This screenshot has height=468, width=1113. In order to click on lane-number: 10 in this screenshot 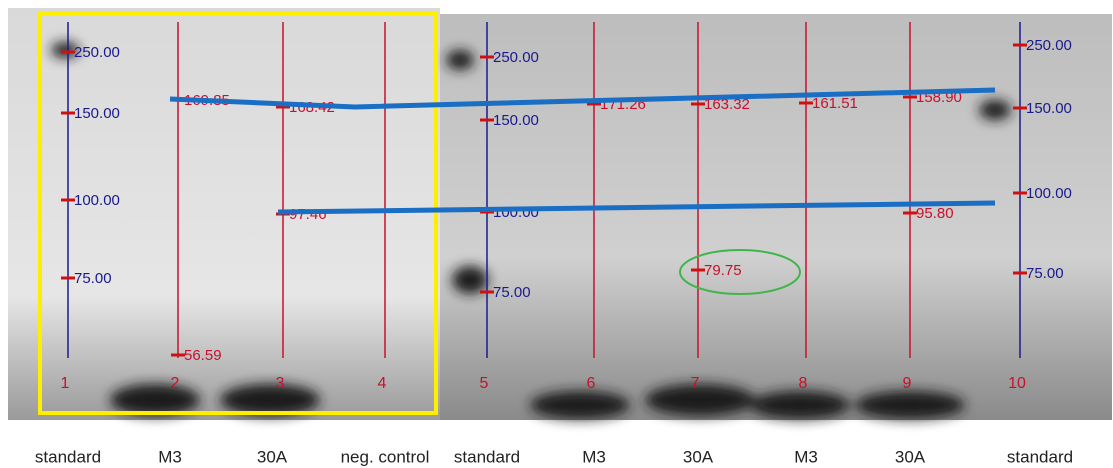, I will do `click(1017, 383)`.